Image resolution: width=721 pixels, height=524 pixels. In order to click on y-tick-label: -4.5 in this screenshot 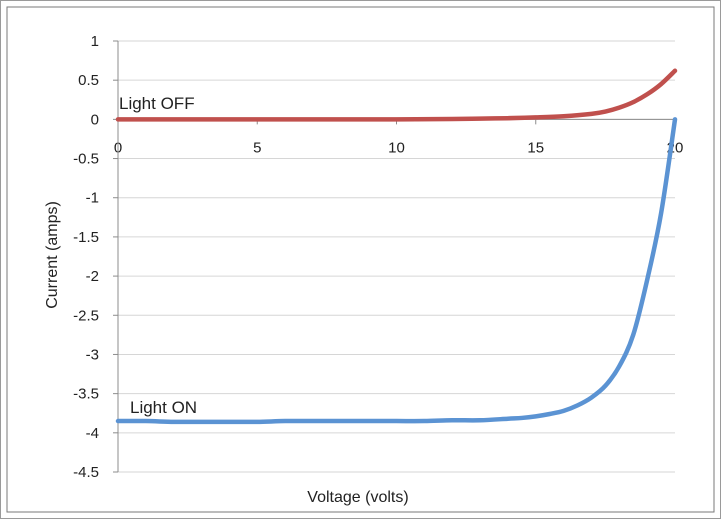, I will do `click(86, 472)`.